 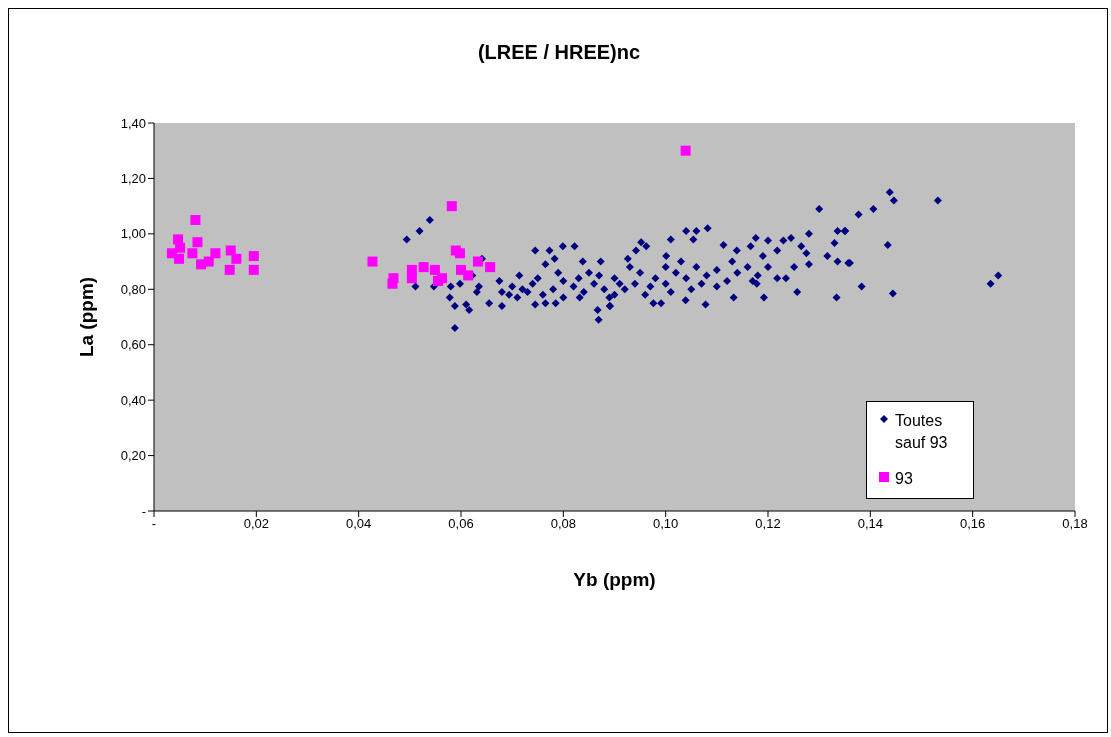 What do you see at coordinates (143, 511) in the screenshot?
I see `y-tick-label: -` at bounding box center [143, 511].